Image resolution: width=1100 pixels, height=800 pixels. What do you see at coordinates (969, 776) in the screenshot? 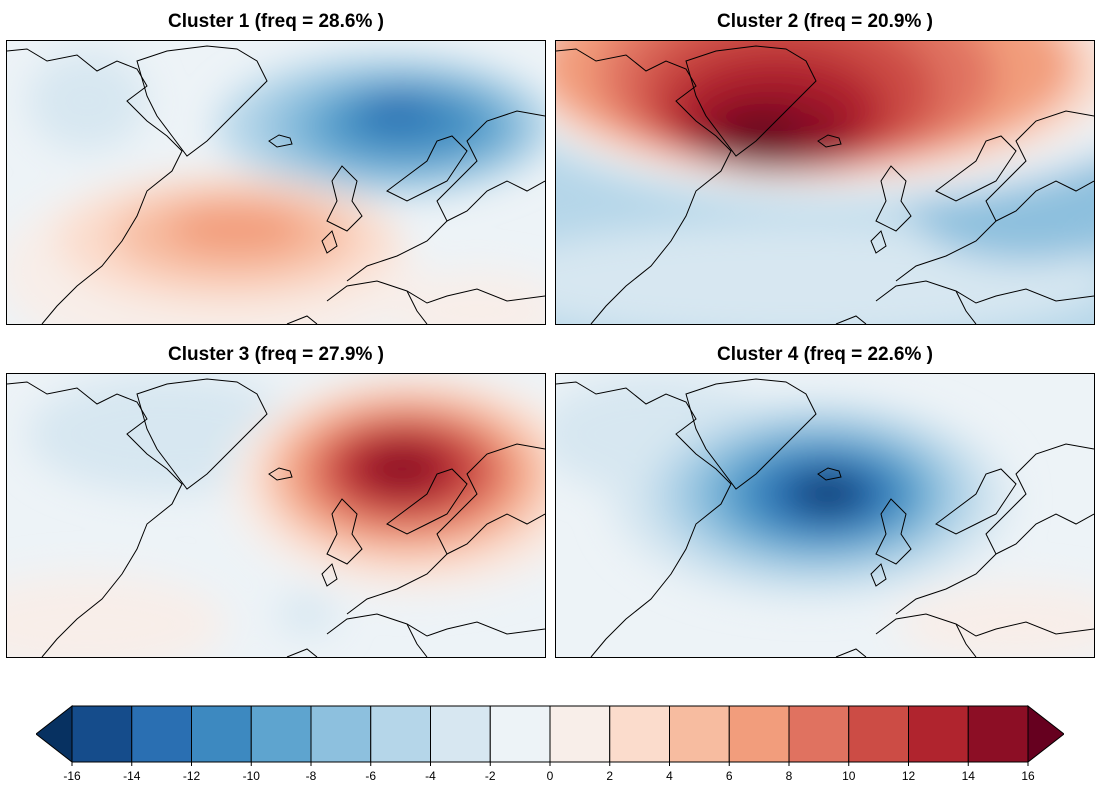
I see `colorbar-tick-label: 14` at bounding box center [969, 776].